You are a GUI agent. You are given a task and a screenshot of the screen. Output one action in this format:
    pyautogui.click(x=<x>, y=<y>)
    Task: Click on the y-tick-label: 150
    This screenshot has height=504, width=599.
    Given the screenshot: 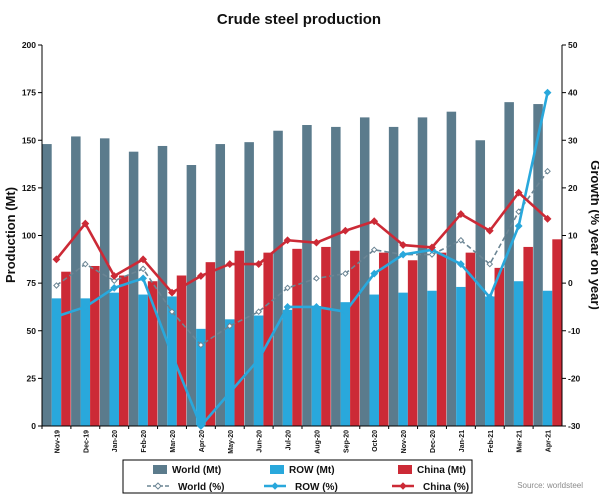 What is the action you would take?
    pyautogui.click(x=29, y=140)
    